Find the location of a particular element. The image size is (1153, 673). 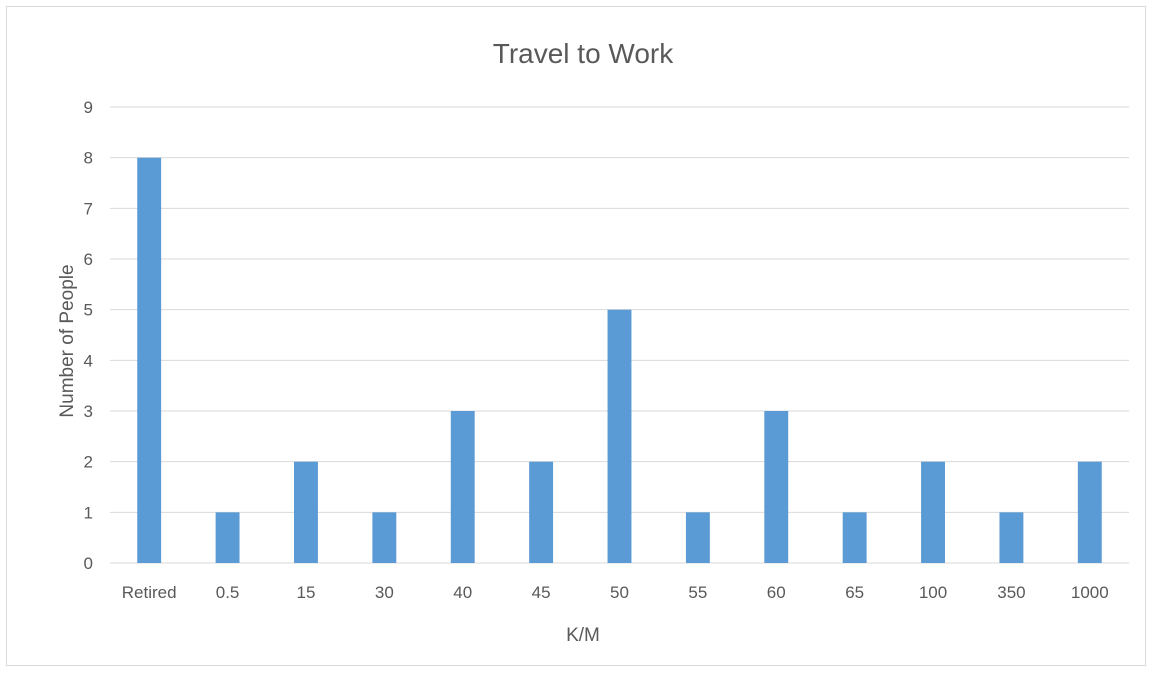

y-tick-label: 7 is located at coordinates (88, 208).